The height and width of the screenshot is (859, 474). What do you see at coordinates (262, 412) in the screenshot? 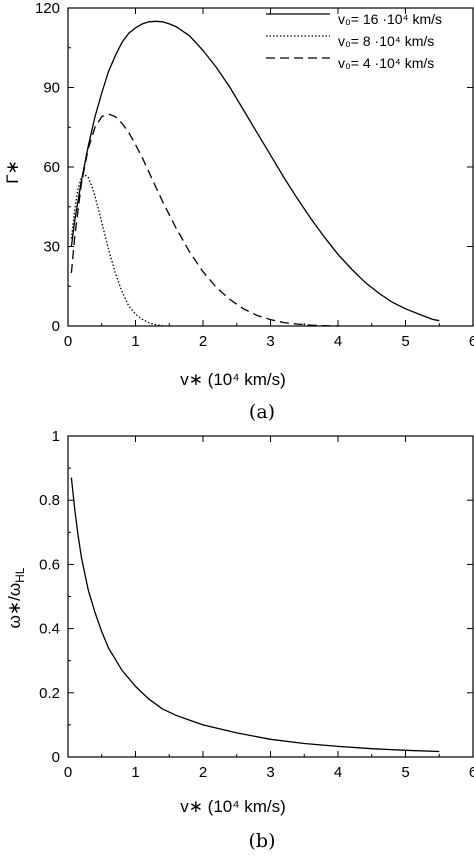
I see `panel-caption-a: (a)` at bounding box center [262, 412].